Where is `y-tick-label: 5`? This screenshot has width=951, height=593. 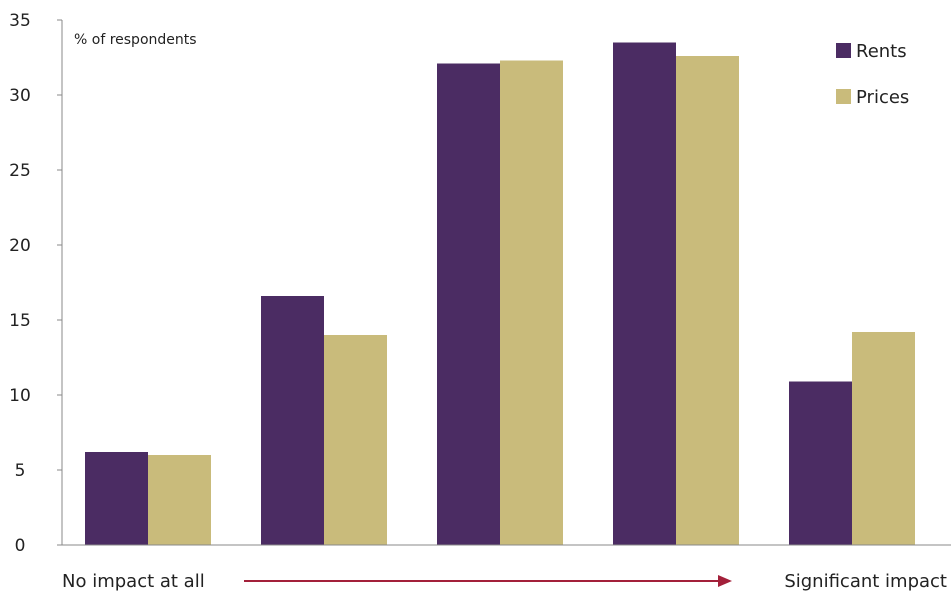
y-tick-label: 5 is located at coordinates (20, 471).